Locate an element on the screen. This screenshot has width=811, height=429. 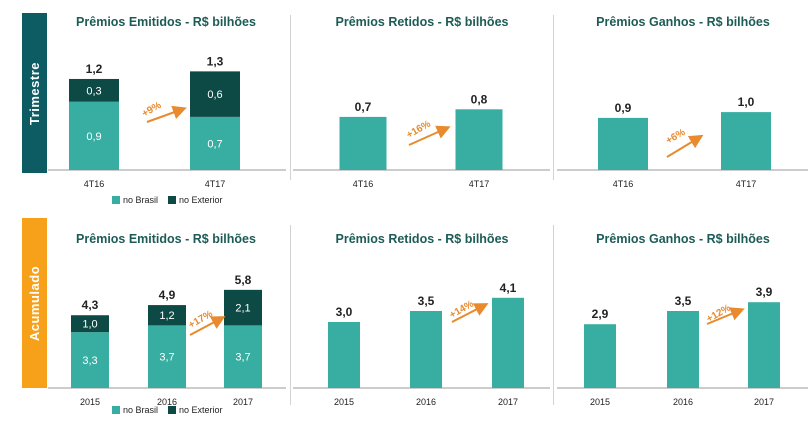
total-label: 4,1 is located at coordinates (508, 288).